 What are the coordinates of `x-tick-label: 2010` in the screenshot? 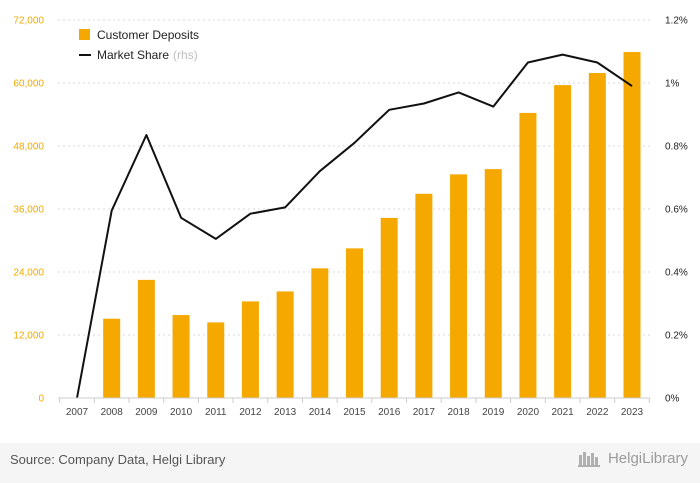 It's located at (181, 412).